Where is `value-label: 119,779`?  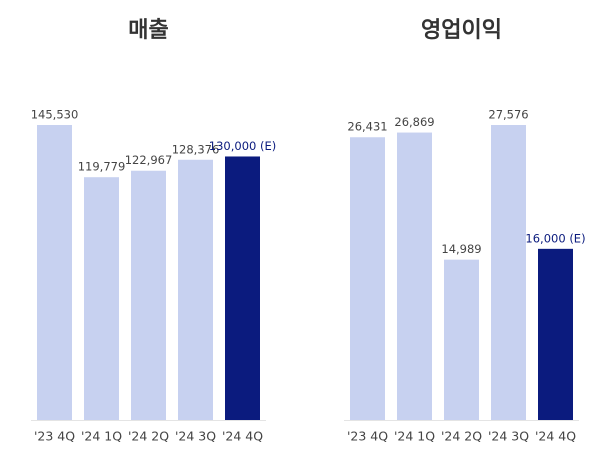
value-label: 119,779 is located at coordinates (102, 167).